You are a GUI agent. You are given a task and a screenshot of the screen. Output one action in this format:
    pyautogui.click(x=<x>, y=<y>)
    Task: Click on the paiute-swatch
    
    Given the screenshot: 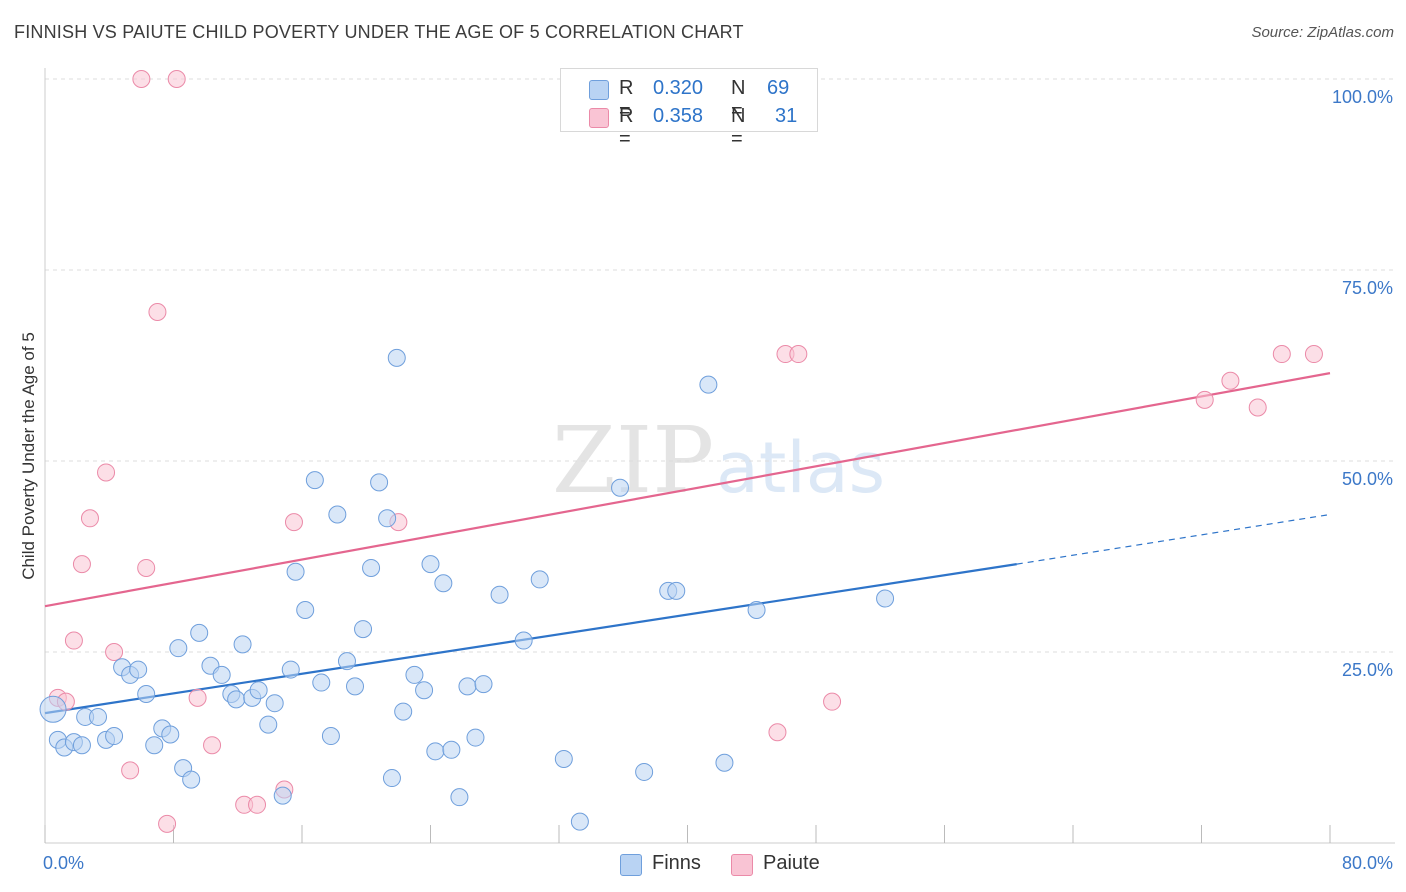 What is the action you would take?
    pyautogui.click(x=599, y=118)
    